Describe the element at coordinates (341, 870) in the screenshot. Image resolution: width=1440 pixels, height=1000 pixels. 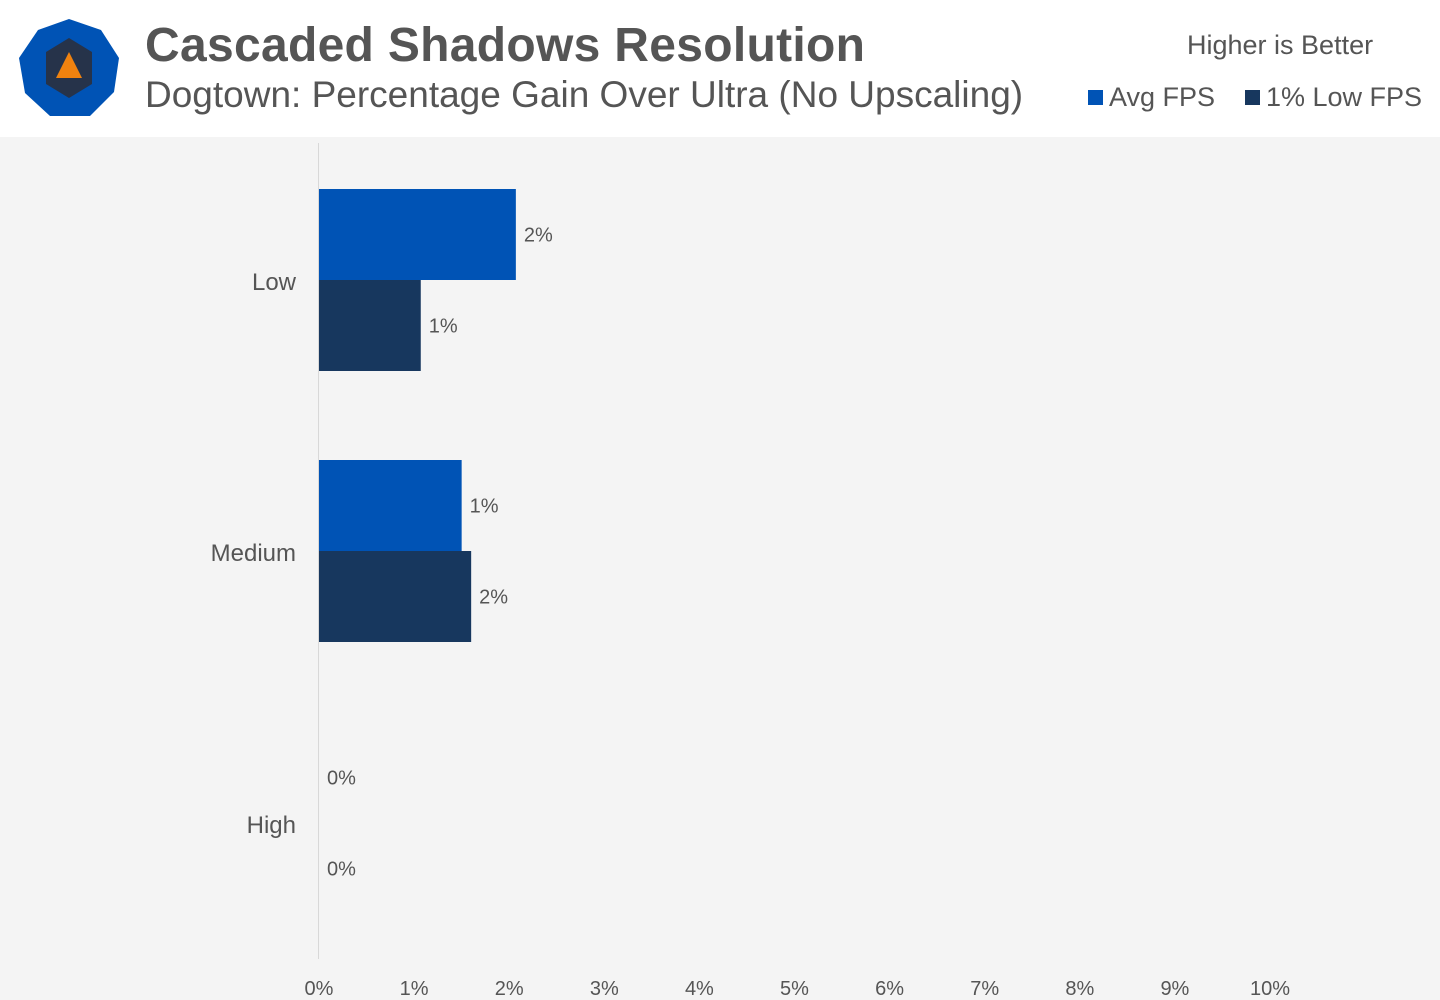
I see `data-label-1pct-low-fps-high: 0%` at that location.